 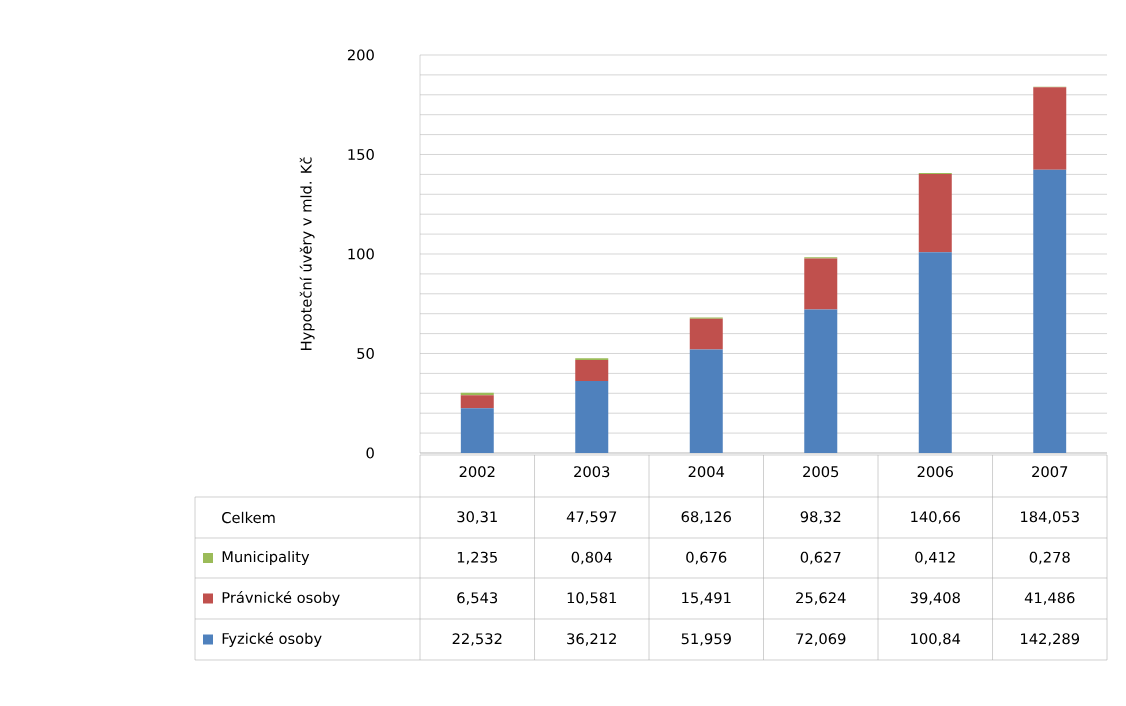 What do you see at coordinates (281, 598) in the screenshot?
I see `legend-label: Právnické osoby` at bounding box center [281, 598].